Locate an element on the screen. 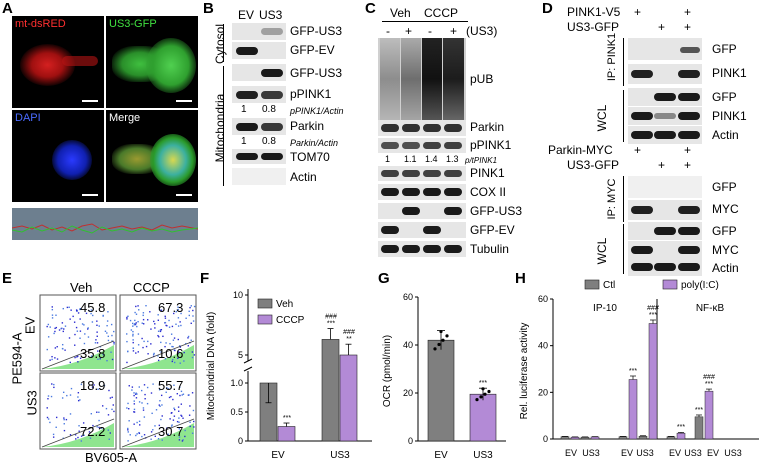  micrograph-us3-gfp: US3-GFP is located at coordinates (152, 62).